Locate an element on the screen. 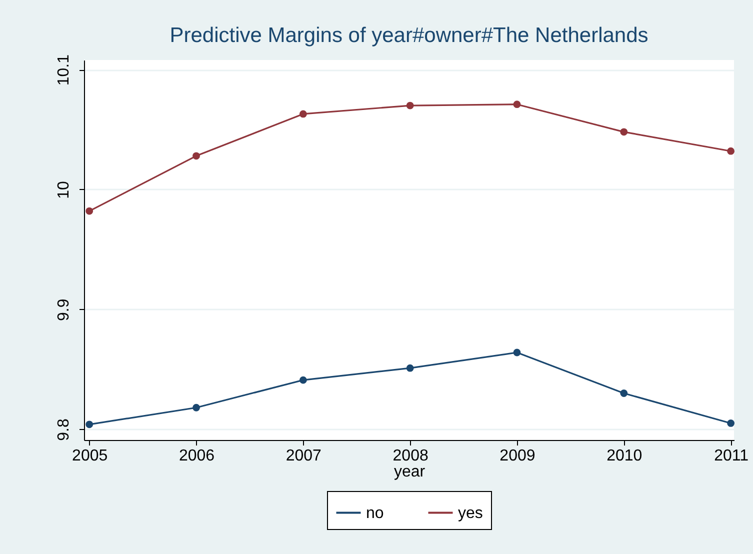 The height and width of the screenshot is (554, 753). x-axis-title: year is located at coordinates (410, 472).